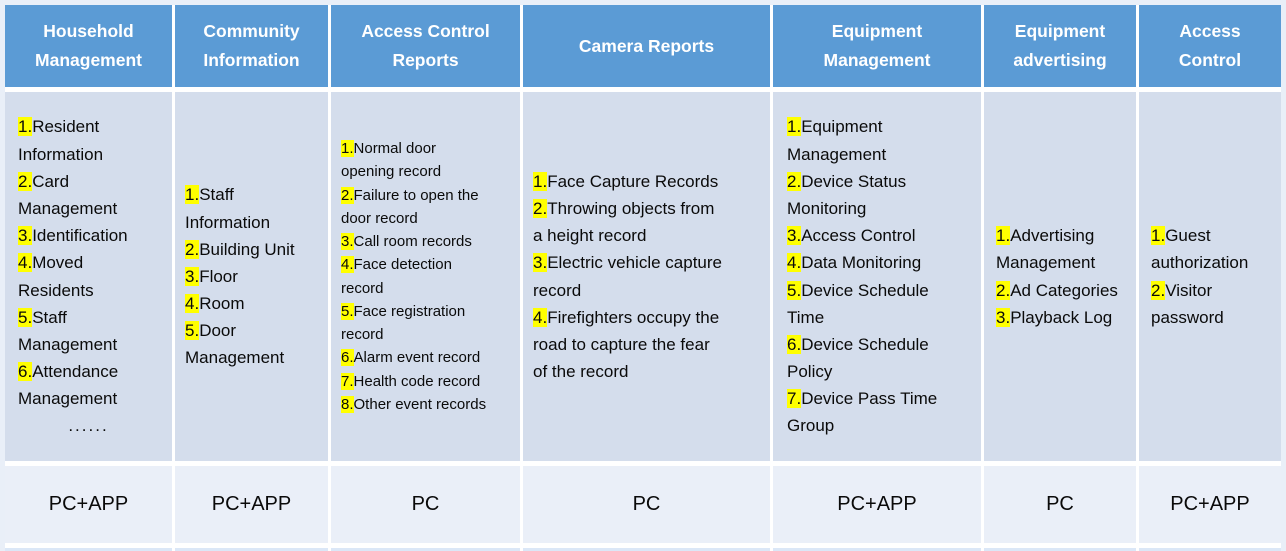  I want to click on item-text: Playback Log, so click(1061, 317).